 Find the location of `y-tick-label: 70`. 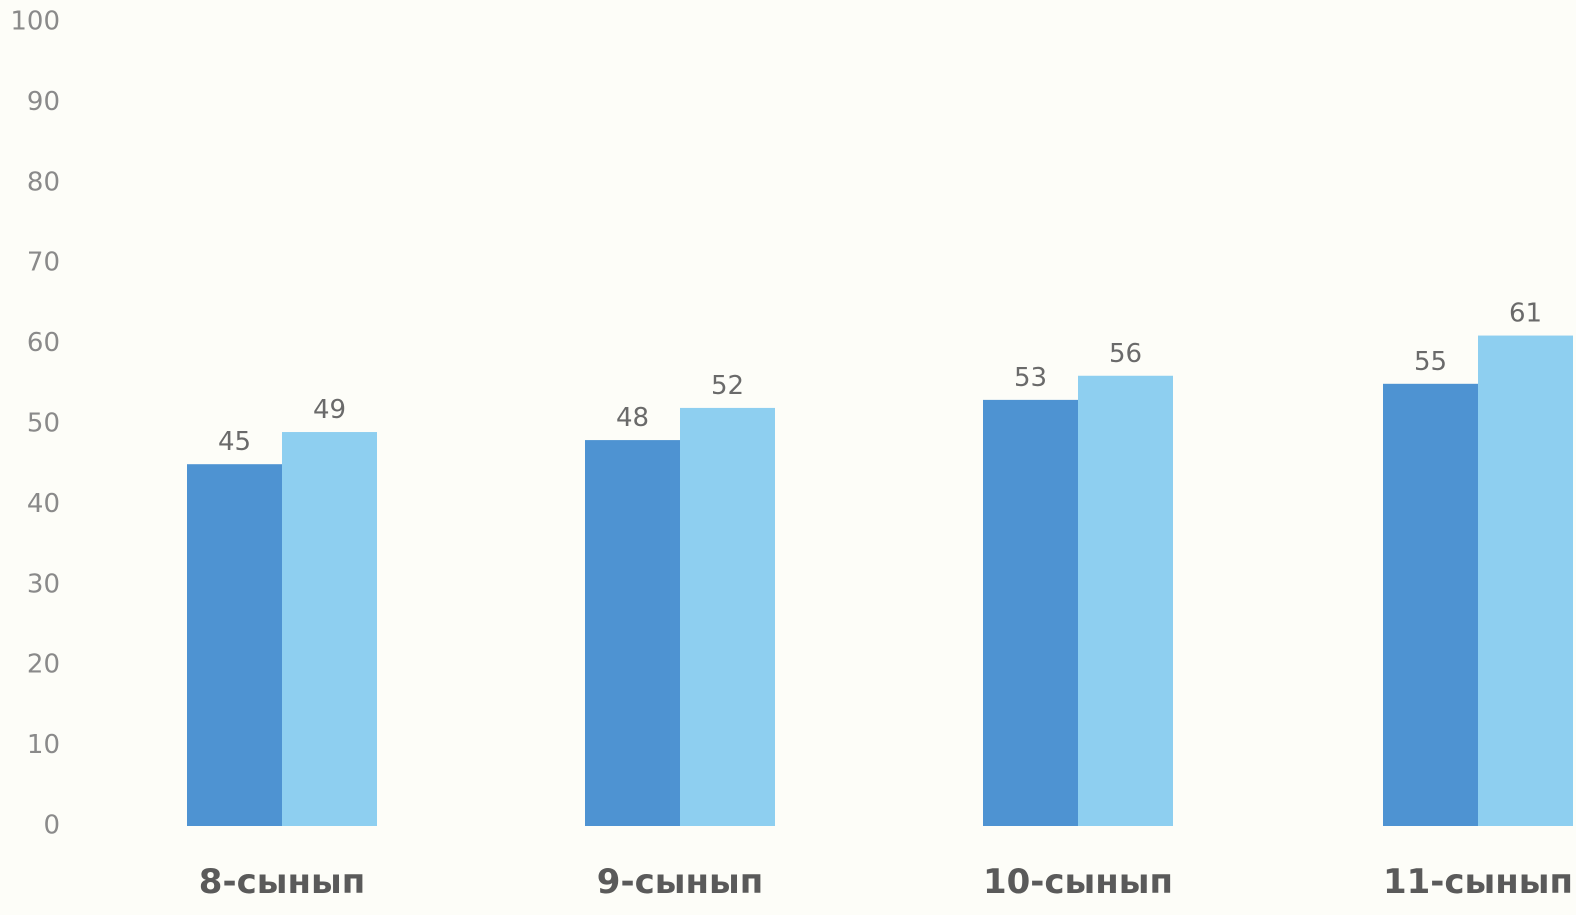

y-tick-label: 70 is located at coordinates (43, 263).